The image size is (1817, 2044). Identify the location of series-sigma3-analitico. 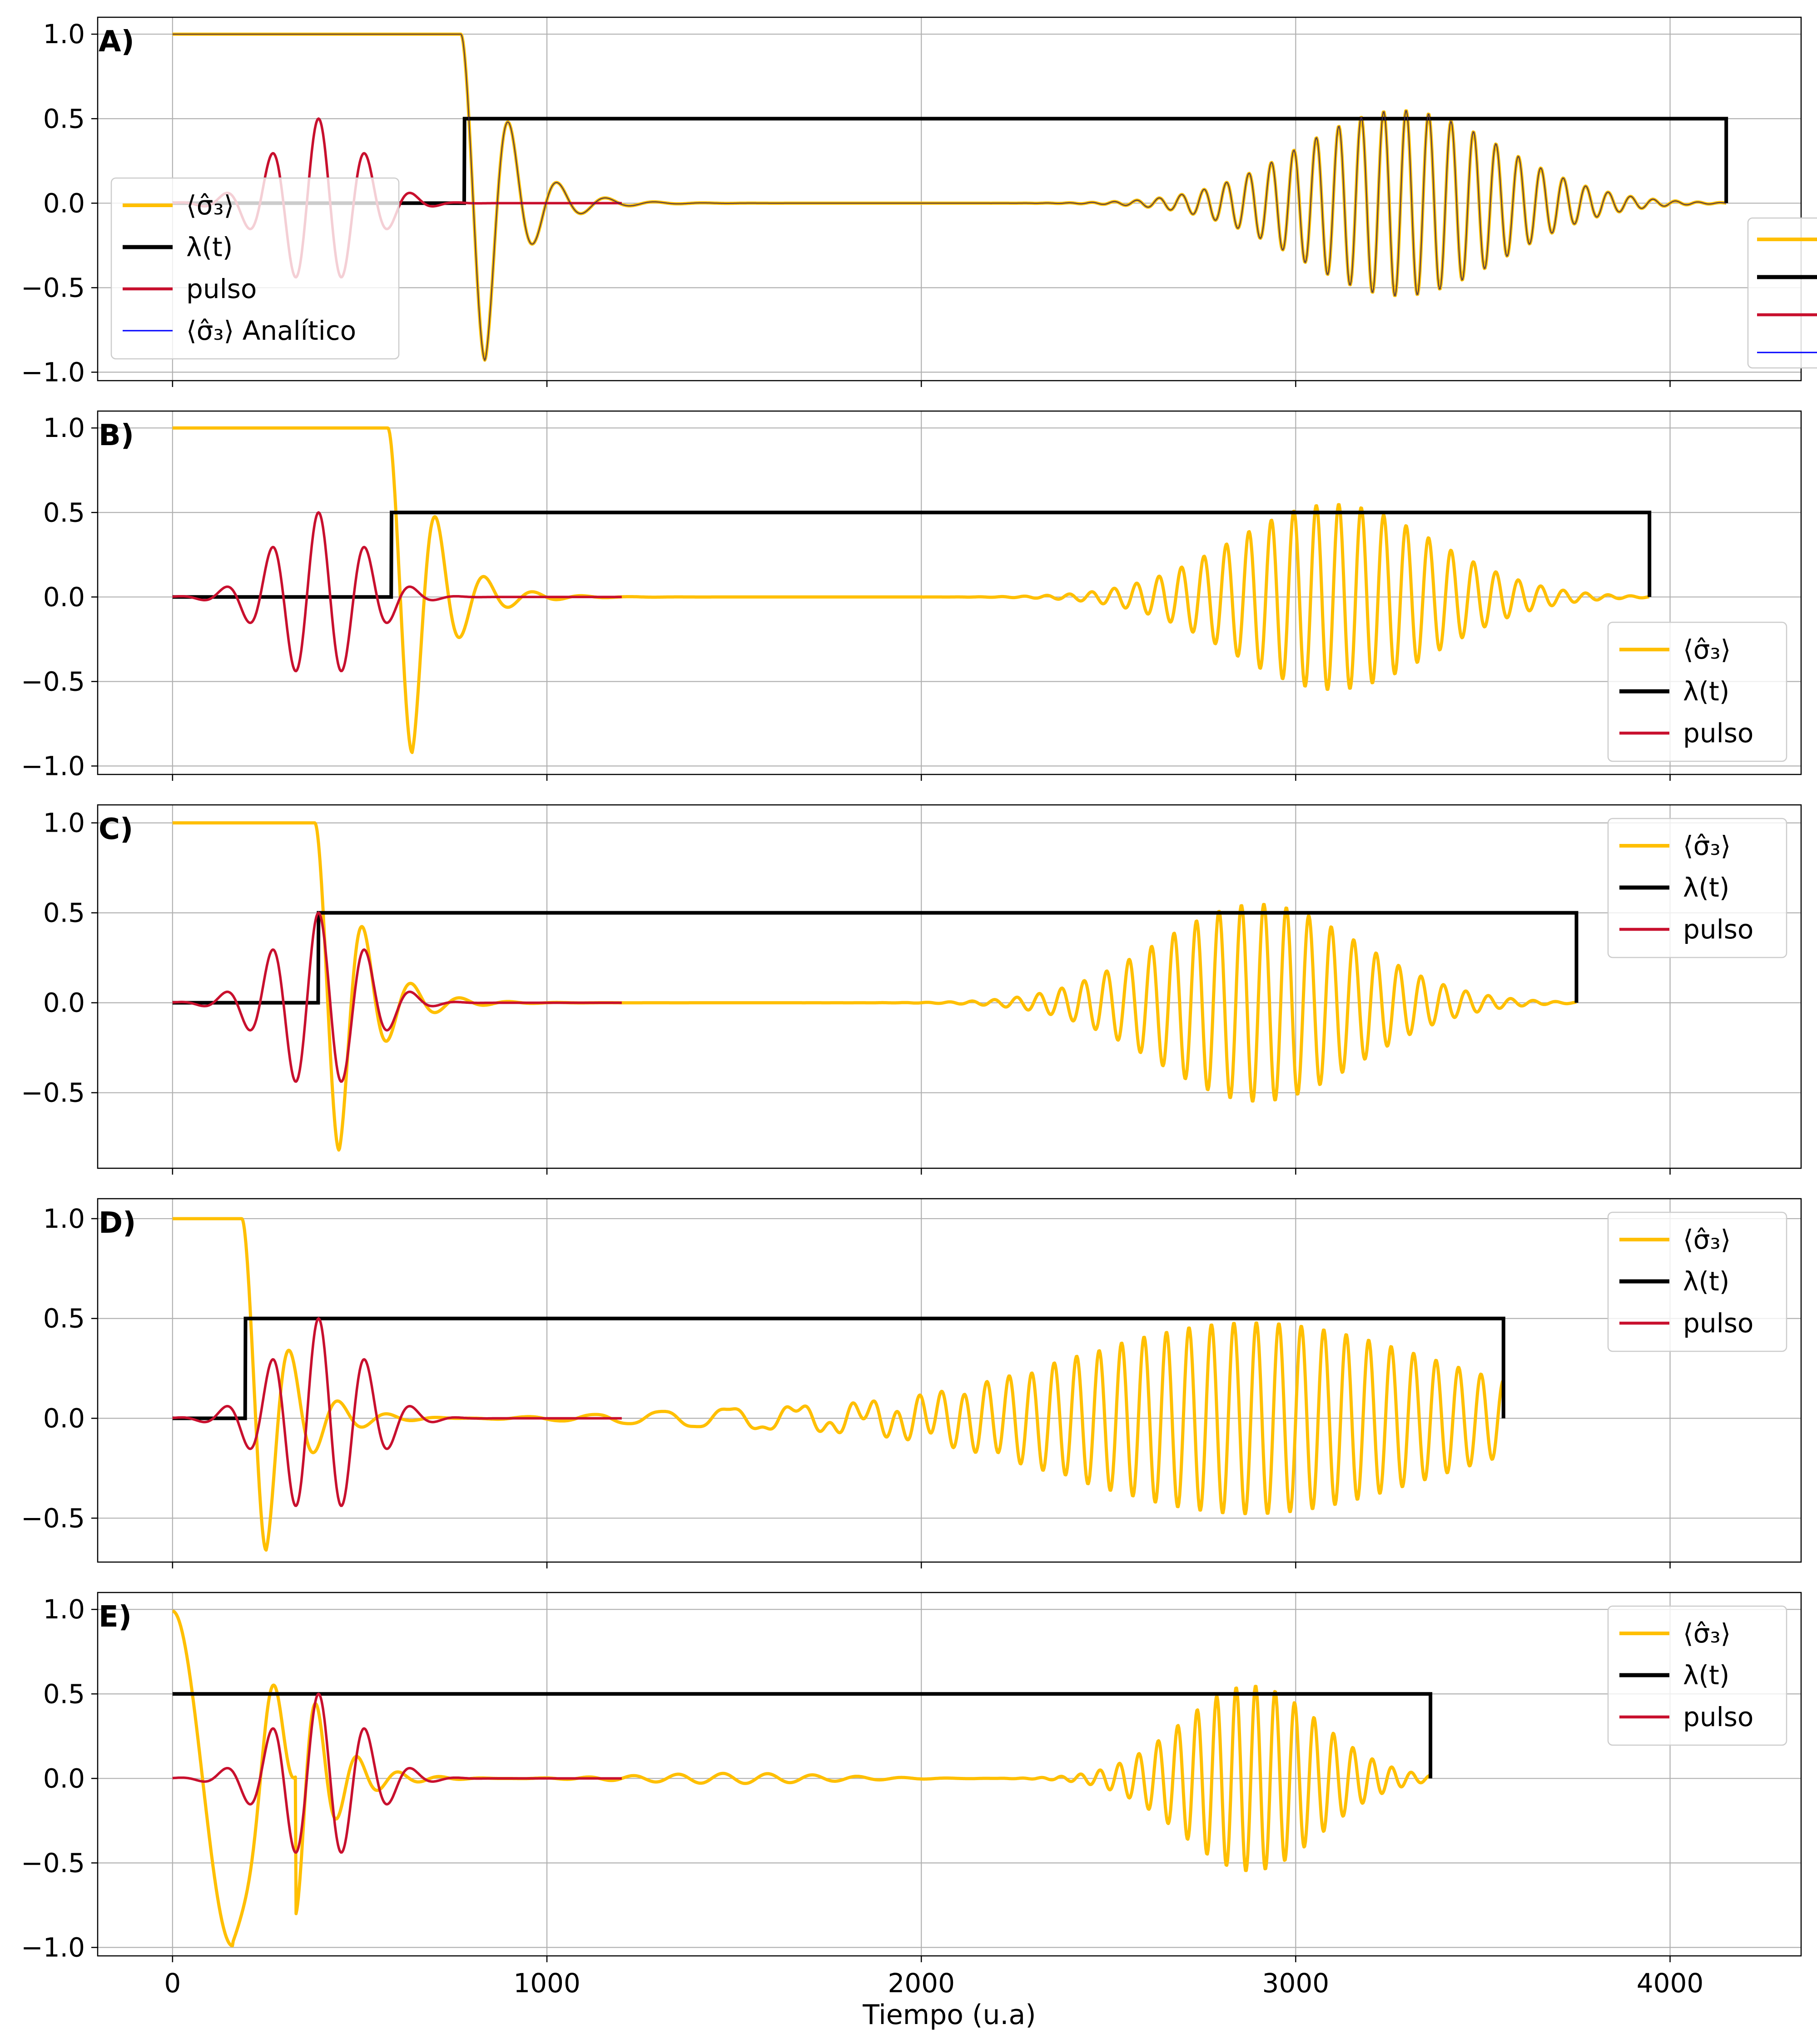
(949, 198).